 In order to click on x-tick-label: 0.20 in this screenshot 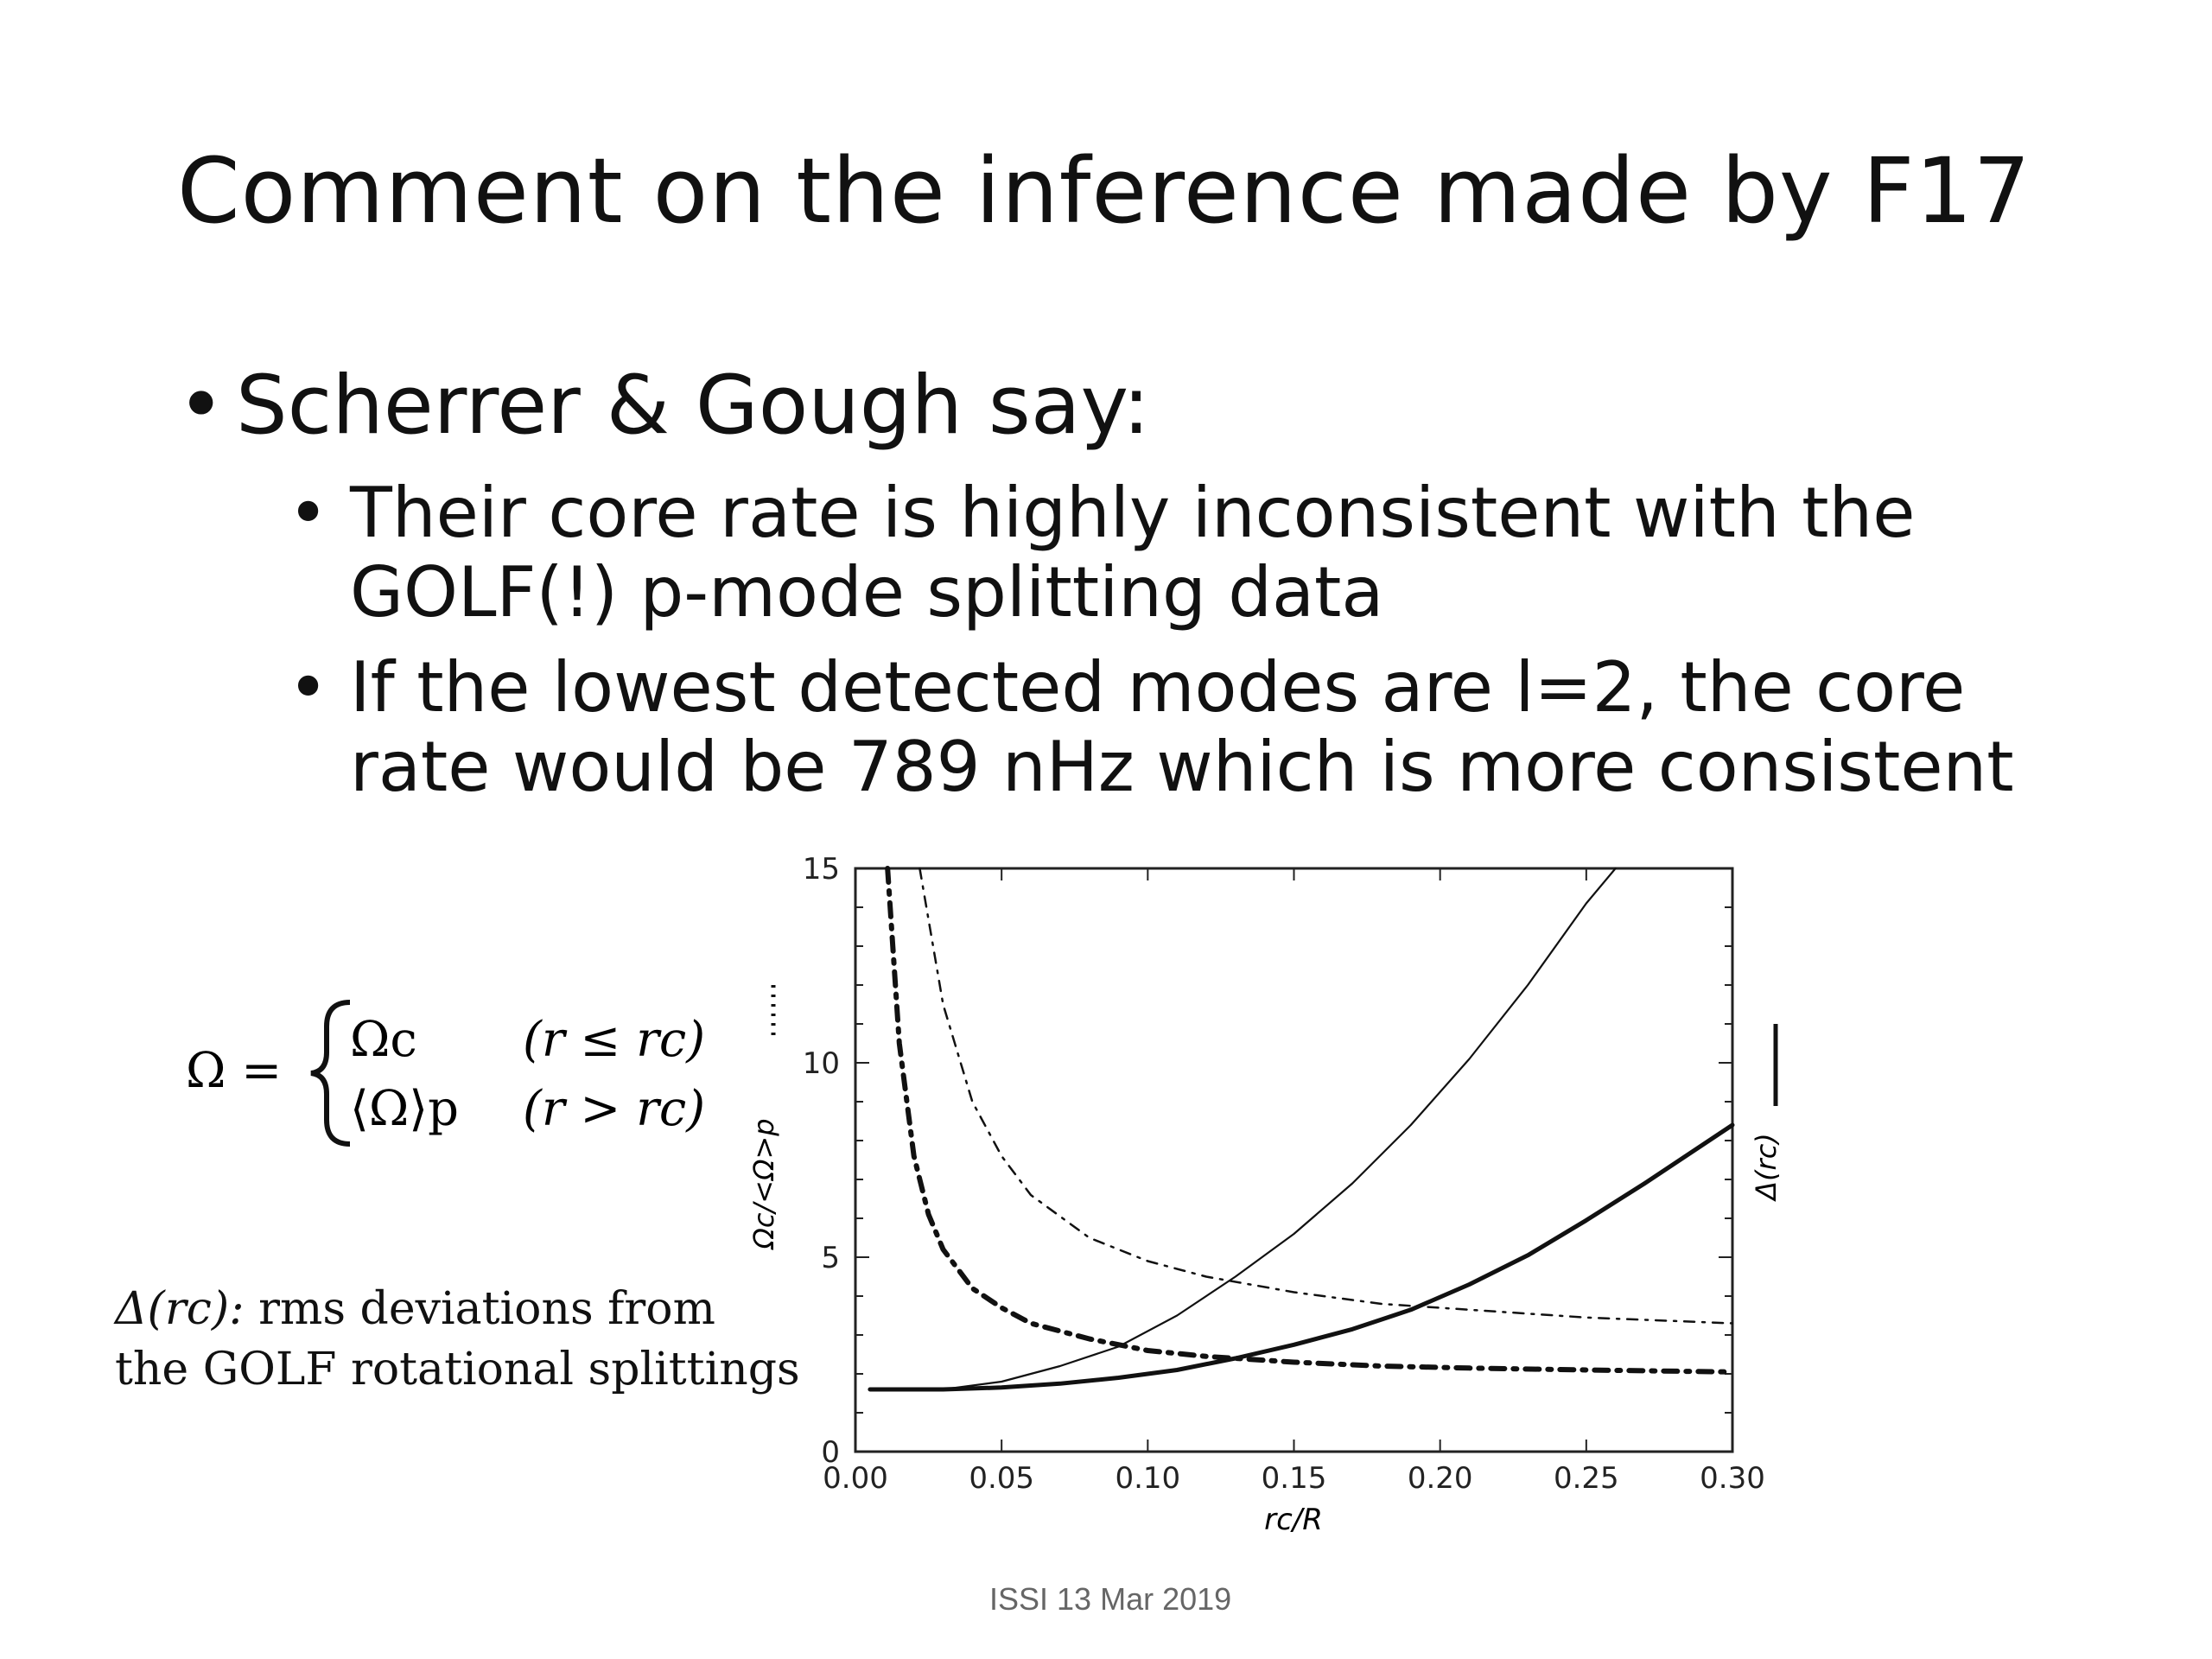, I will do `click(1440, 1478)`.